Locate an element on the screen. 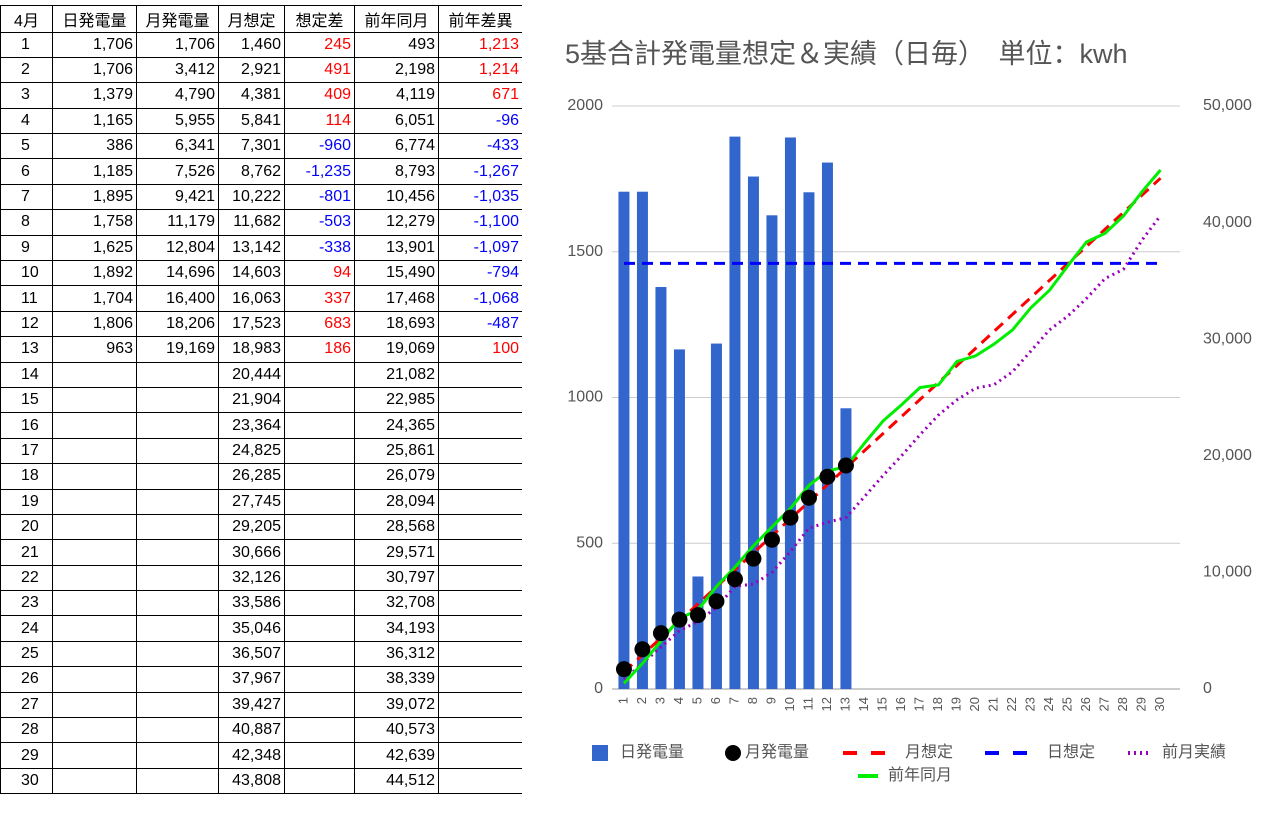 This screenshot has width=1280, height=818. table-row: 13 963 19,169 18,983 186 19,069 100 is located at coordinates (261, 349).